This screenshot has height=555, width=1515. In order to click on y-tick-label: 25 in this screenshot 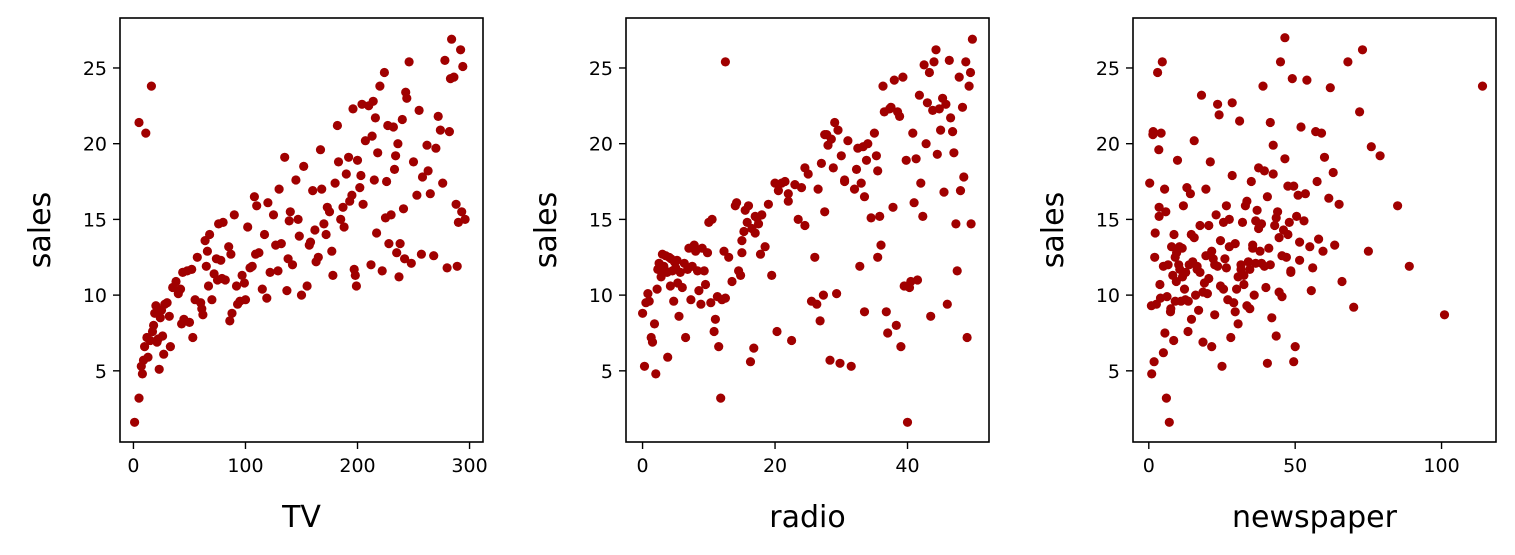, I will do `click(95, 69)`.